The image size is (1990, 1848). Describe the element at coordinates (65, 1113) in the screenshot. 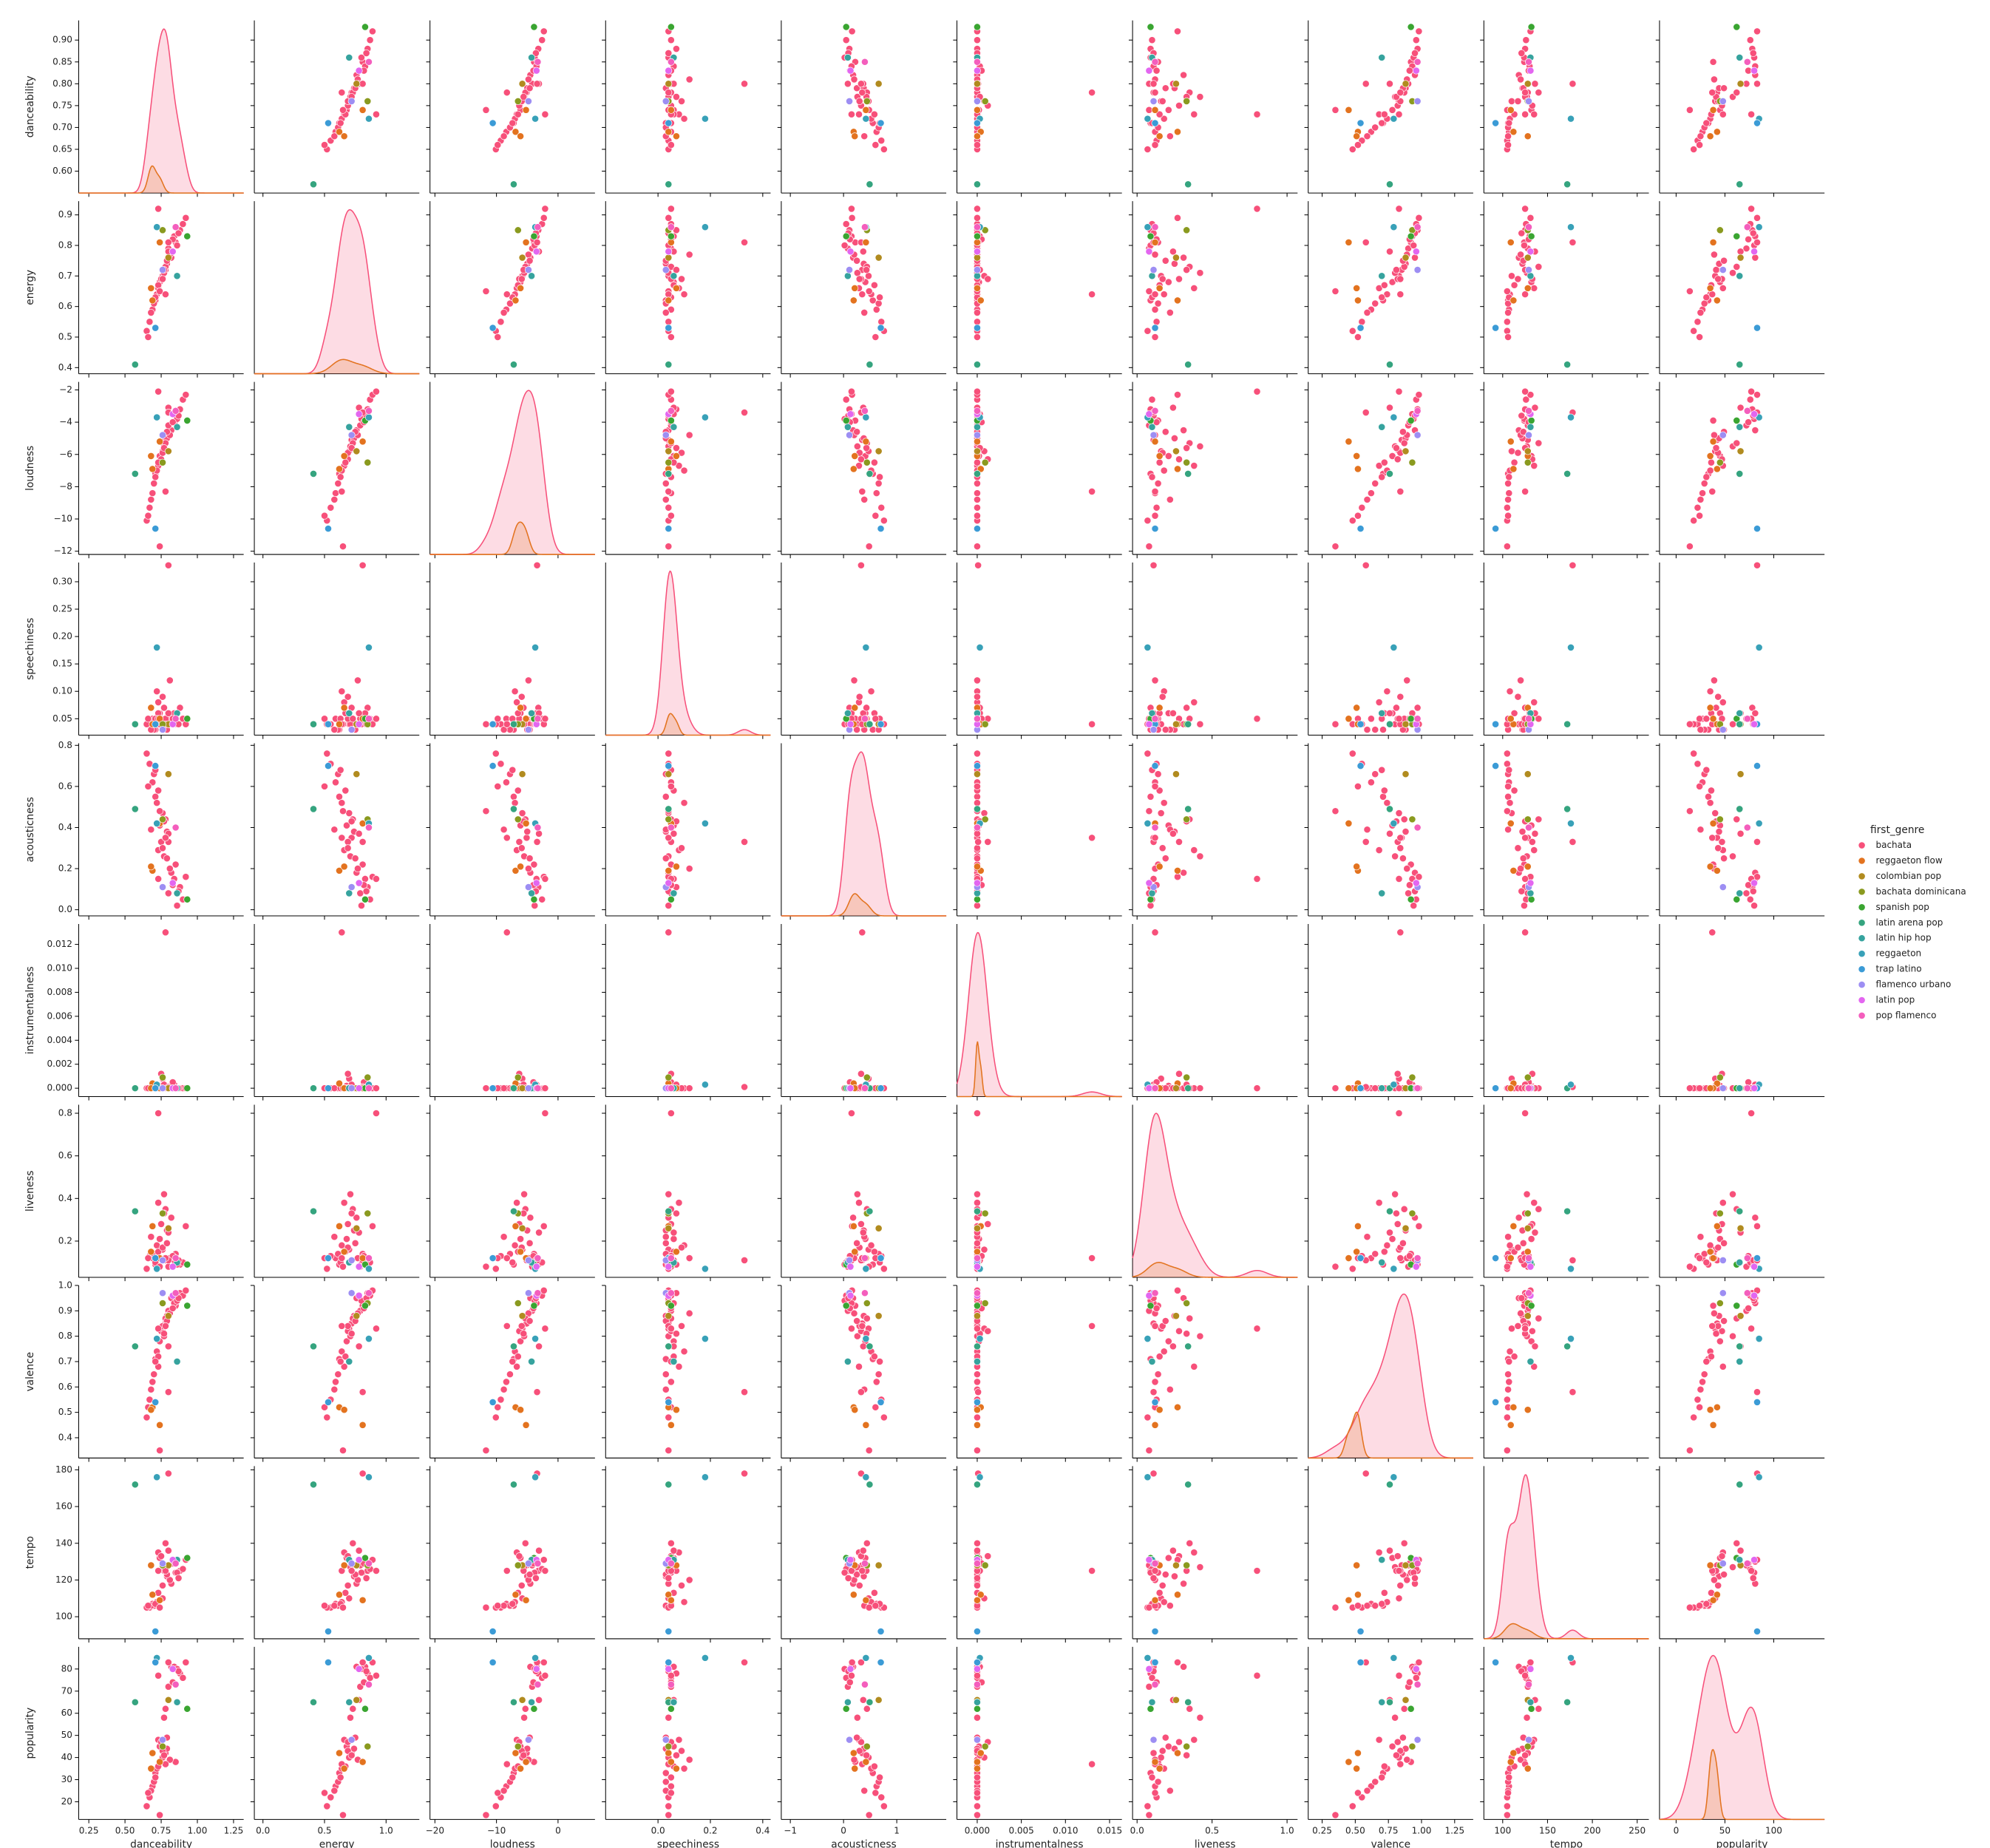

I see `y-tick-label: 0.8` at that location.